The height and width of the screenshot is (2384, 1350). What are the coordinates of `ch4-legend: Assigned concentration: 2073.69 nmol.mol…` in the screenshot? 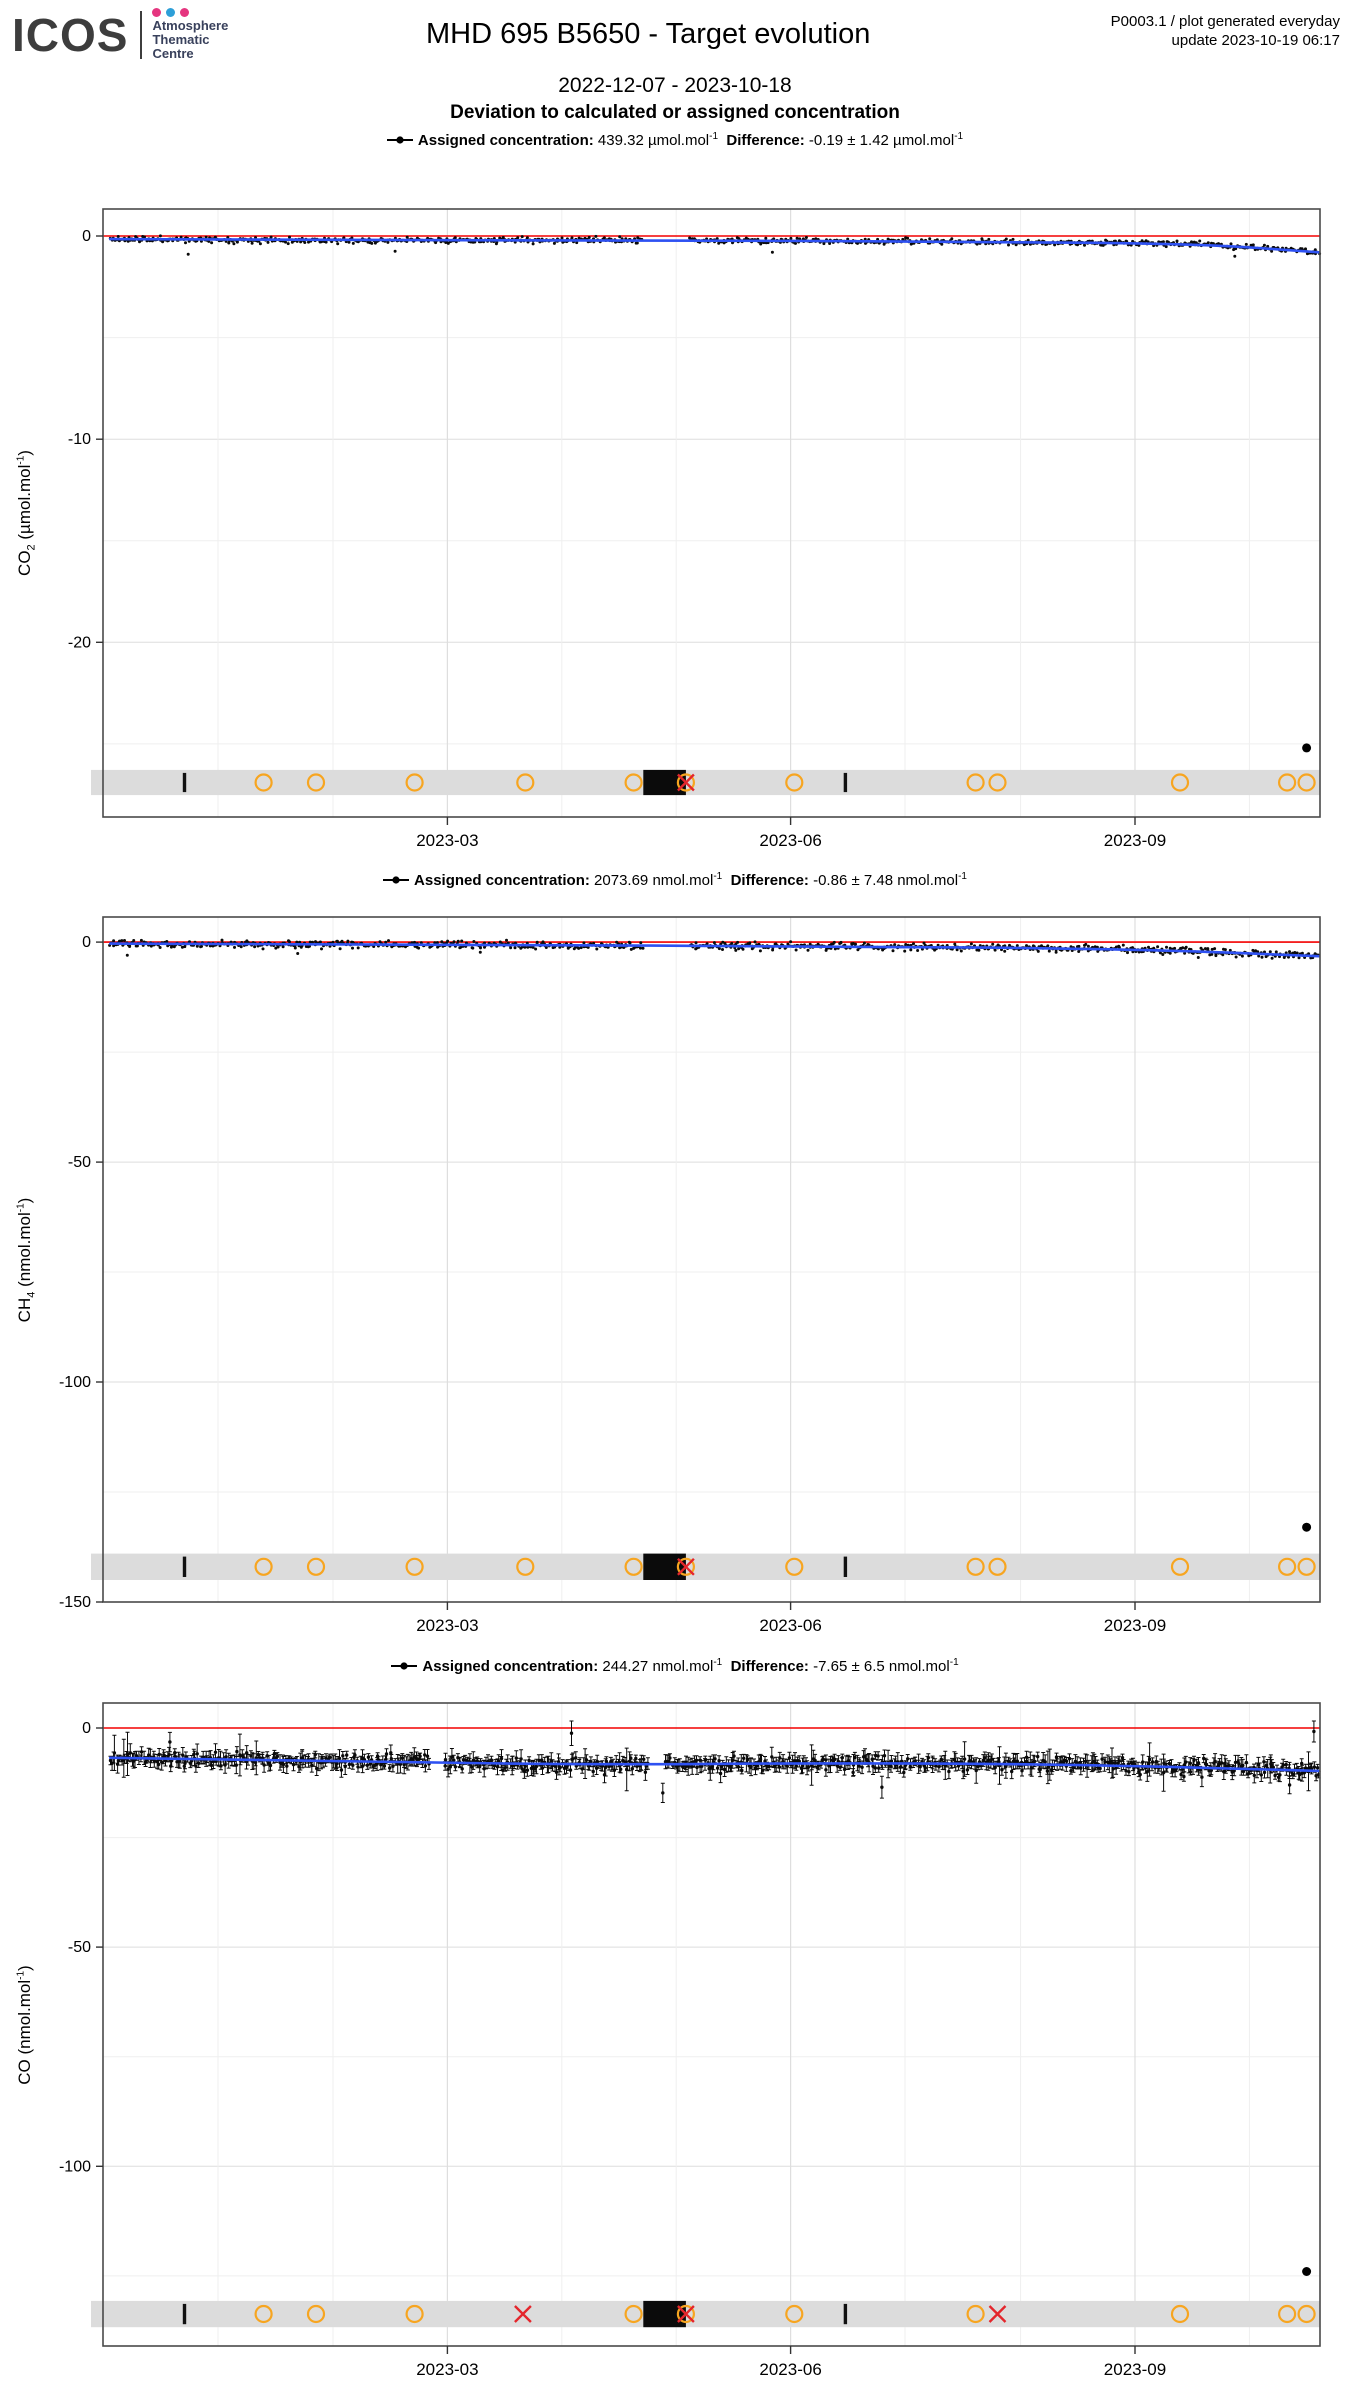 It's located at (675, 880).